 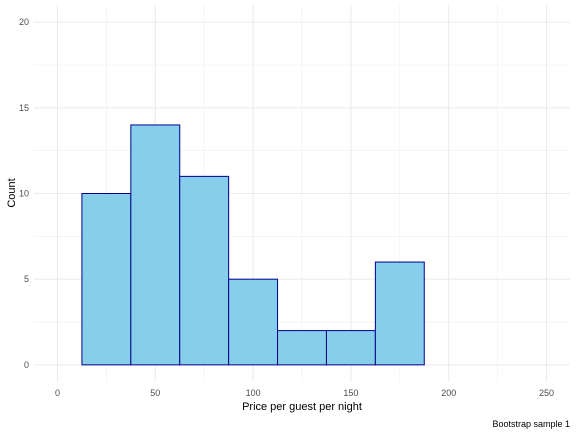 I want to click on y-tick-label: 15, so click(x=24, y=108).